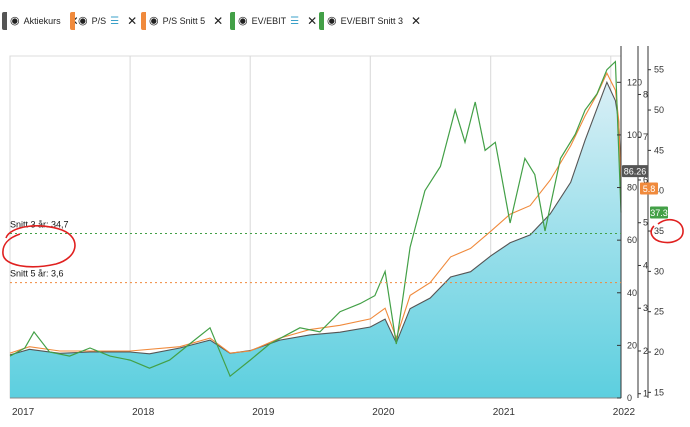 Image resolution: width=690 pixels, height=427 pixels. What do you see at coordinates (632, 240) in the screenshot?
I see `price-tick-label: 60` at bounding box center [632, 240].